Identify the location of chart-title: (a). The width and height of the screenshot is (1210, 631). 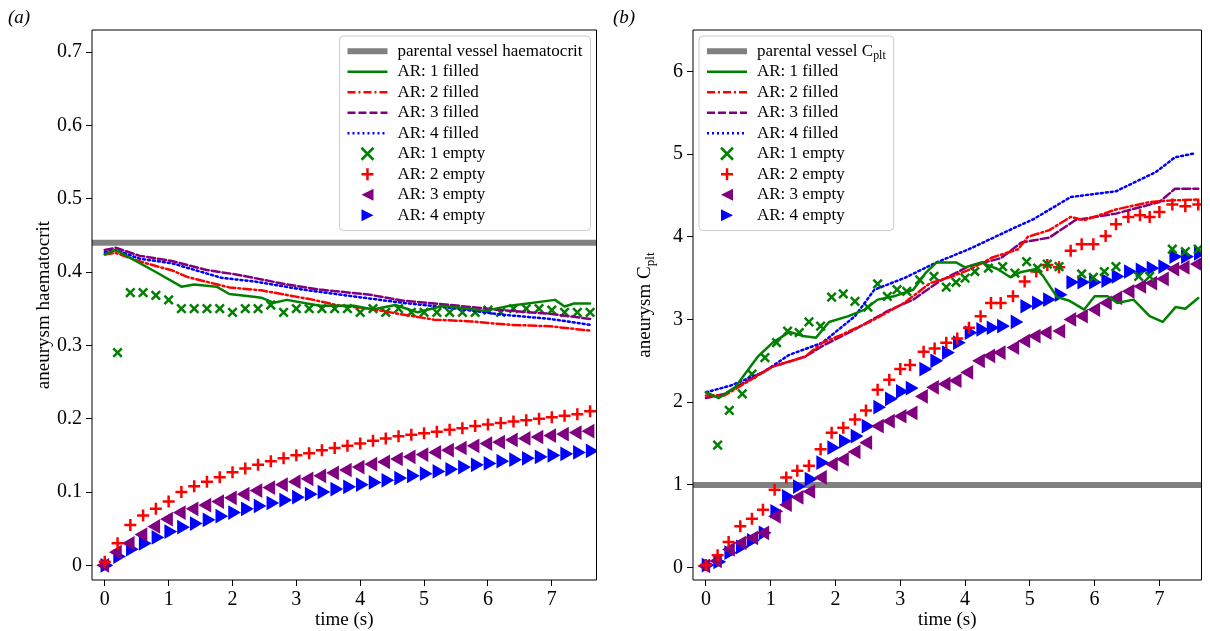
(19, 17).